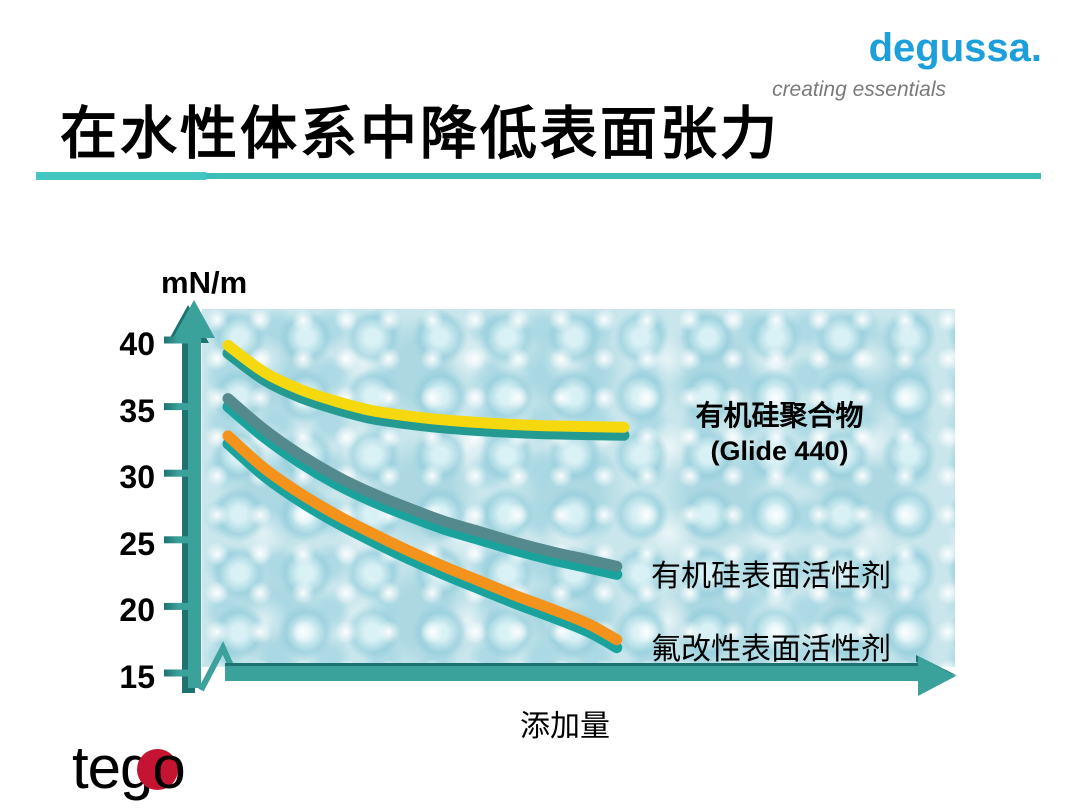 The height and width of the screenshot is (809, 1077). I want to click on y-tick-label: 40, so click(137, 344).